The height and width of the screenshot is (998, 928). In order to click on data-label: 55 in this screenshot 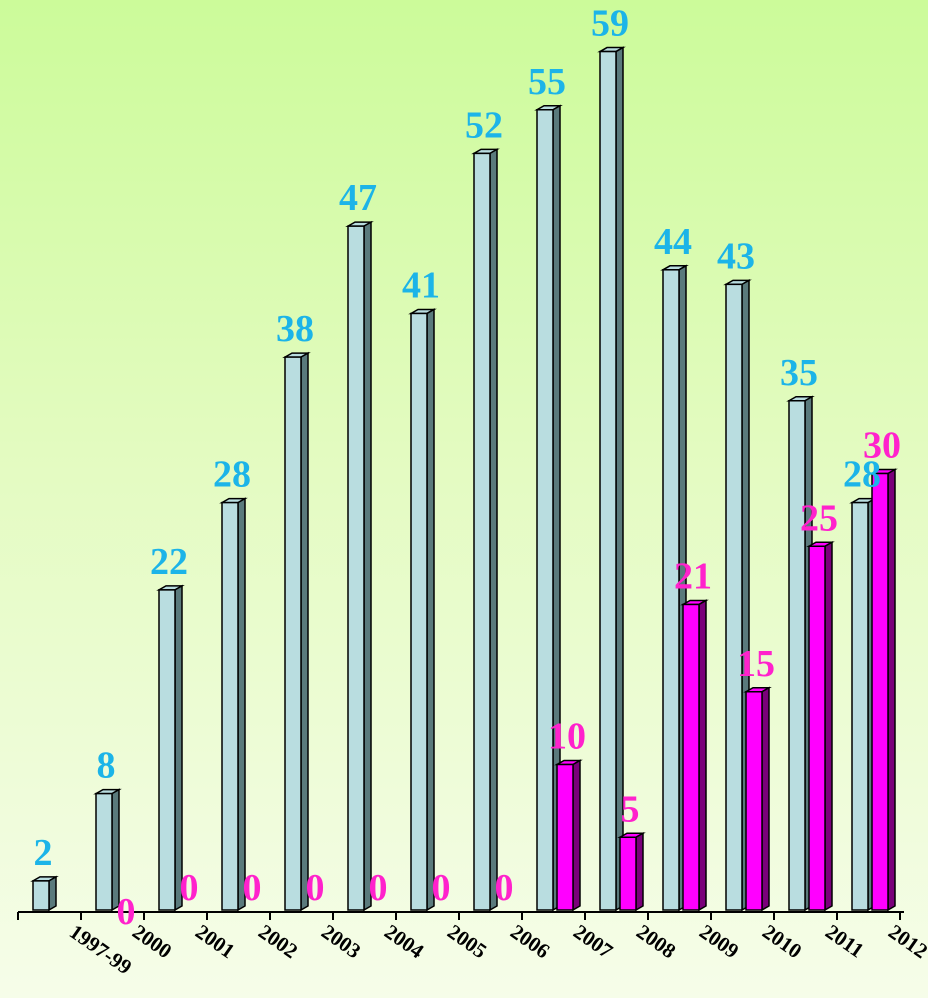, I will do `click(547, 82)`.